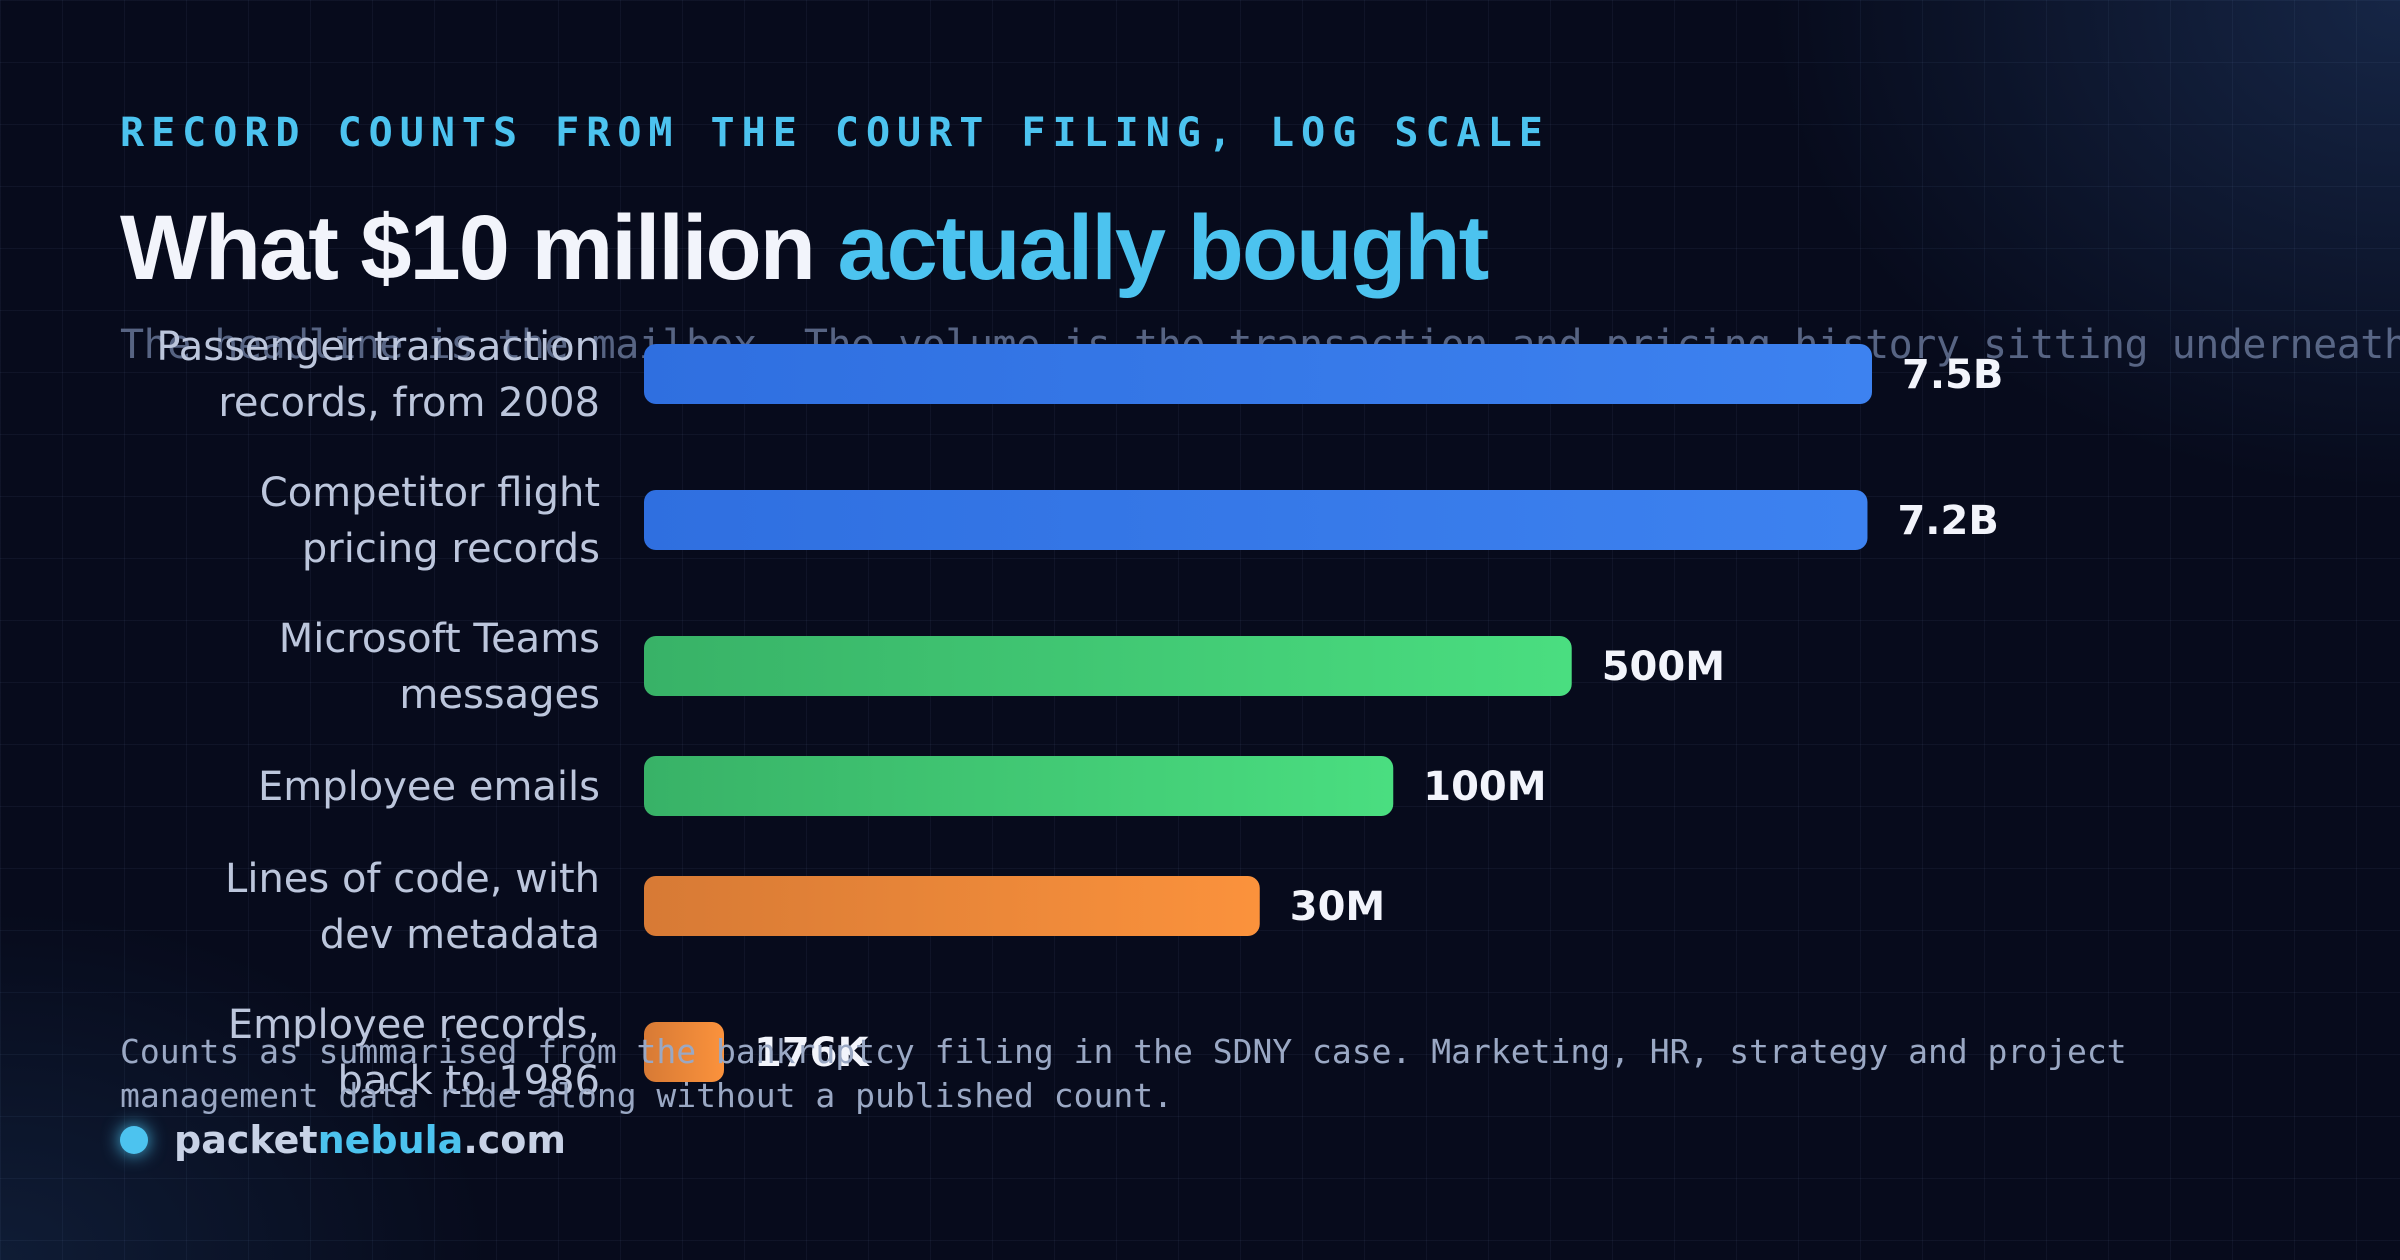  Describe the element at coordinates (499, 695) in the screenshot. I see `category-label-line: messages` at that location.